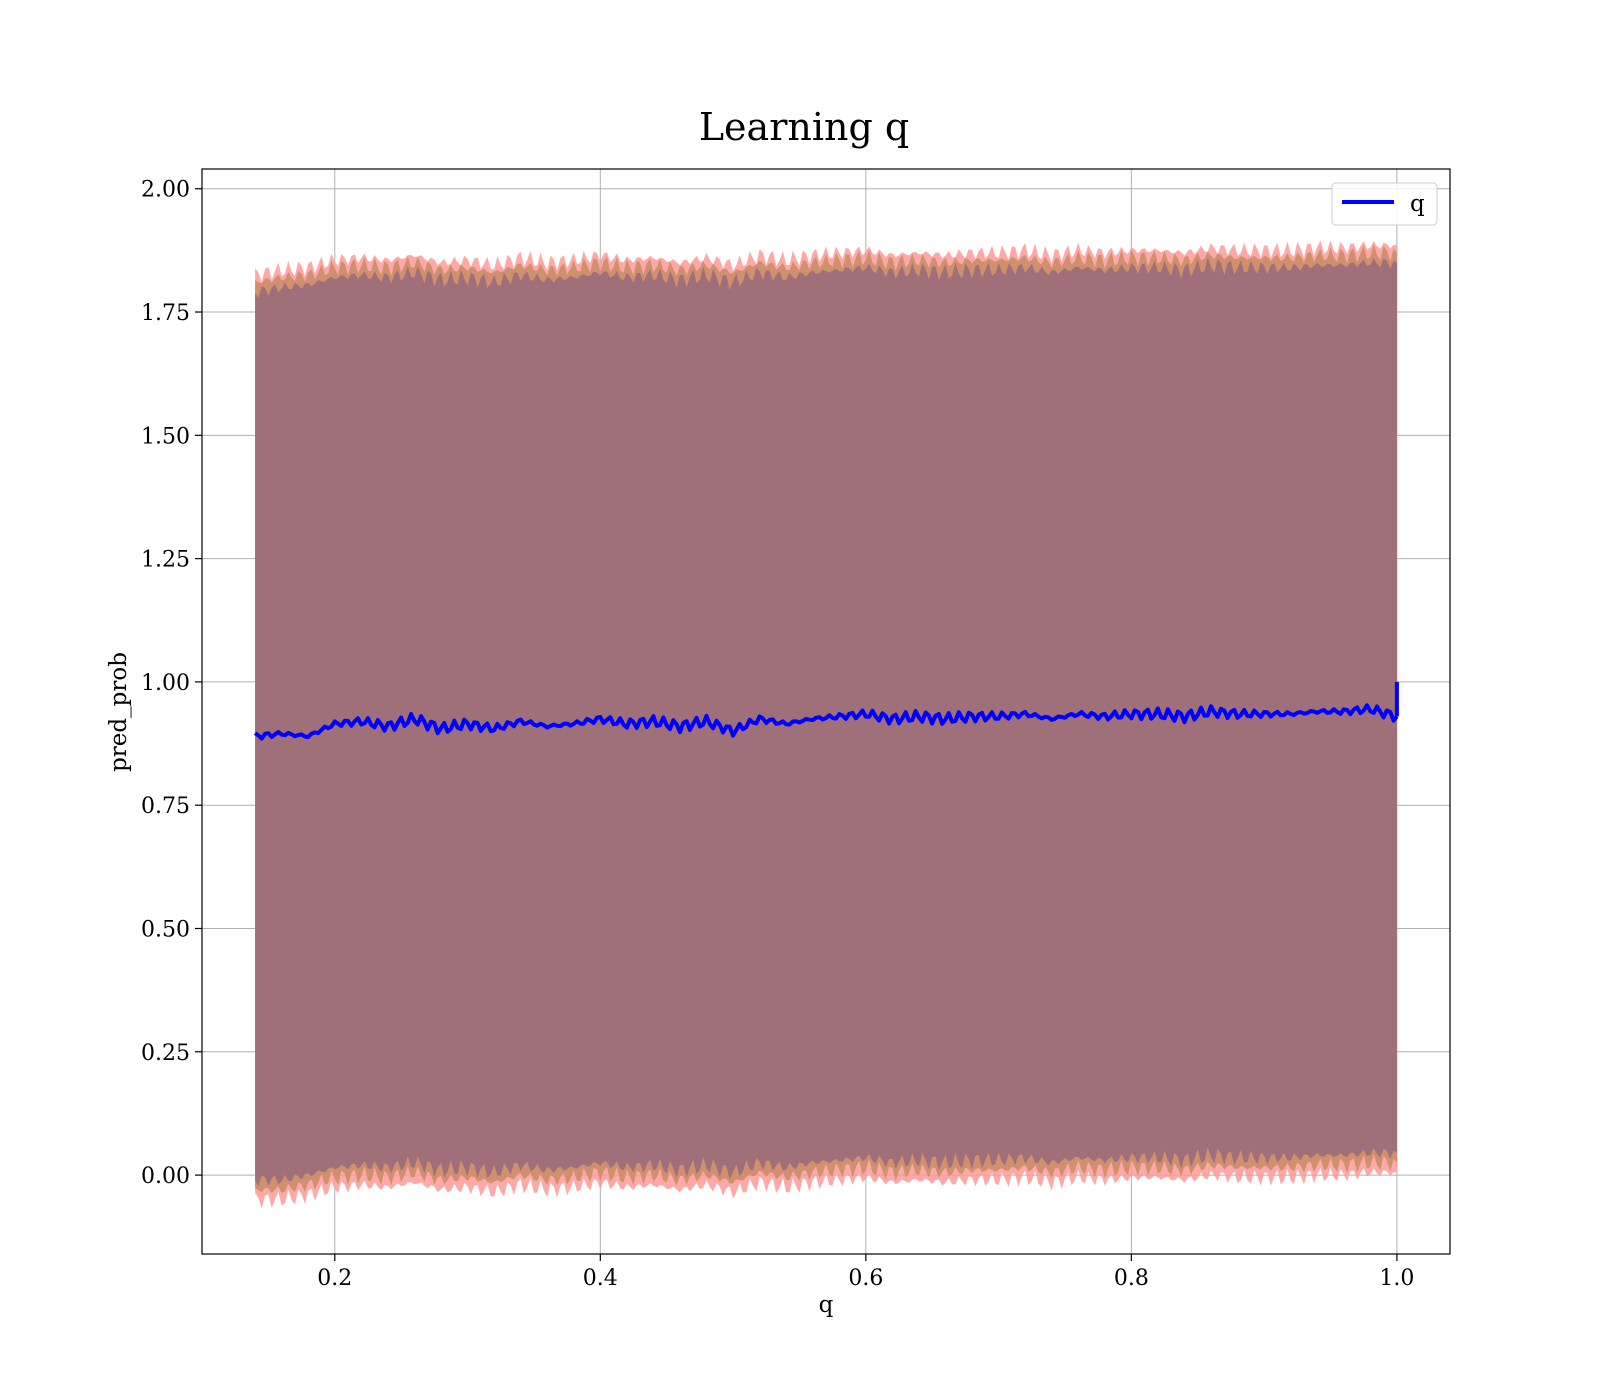 The width and height of the screenshot is (1600, 1400). What do you see at coordinates (1417, 204) in the screenshot?
I see `legend-label: q` at bounding box center [1417, 204].